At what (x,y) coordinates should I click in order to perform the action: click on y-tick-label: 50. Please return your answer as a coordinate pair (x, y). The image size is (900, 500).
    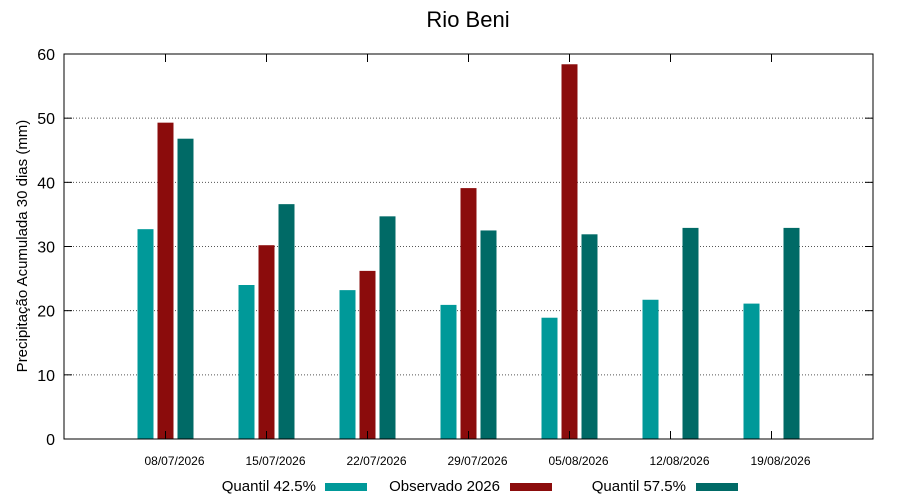
    Looking at the image, I should click on (46, 119).